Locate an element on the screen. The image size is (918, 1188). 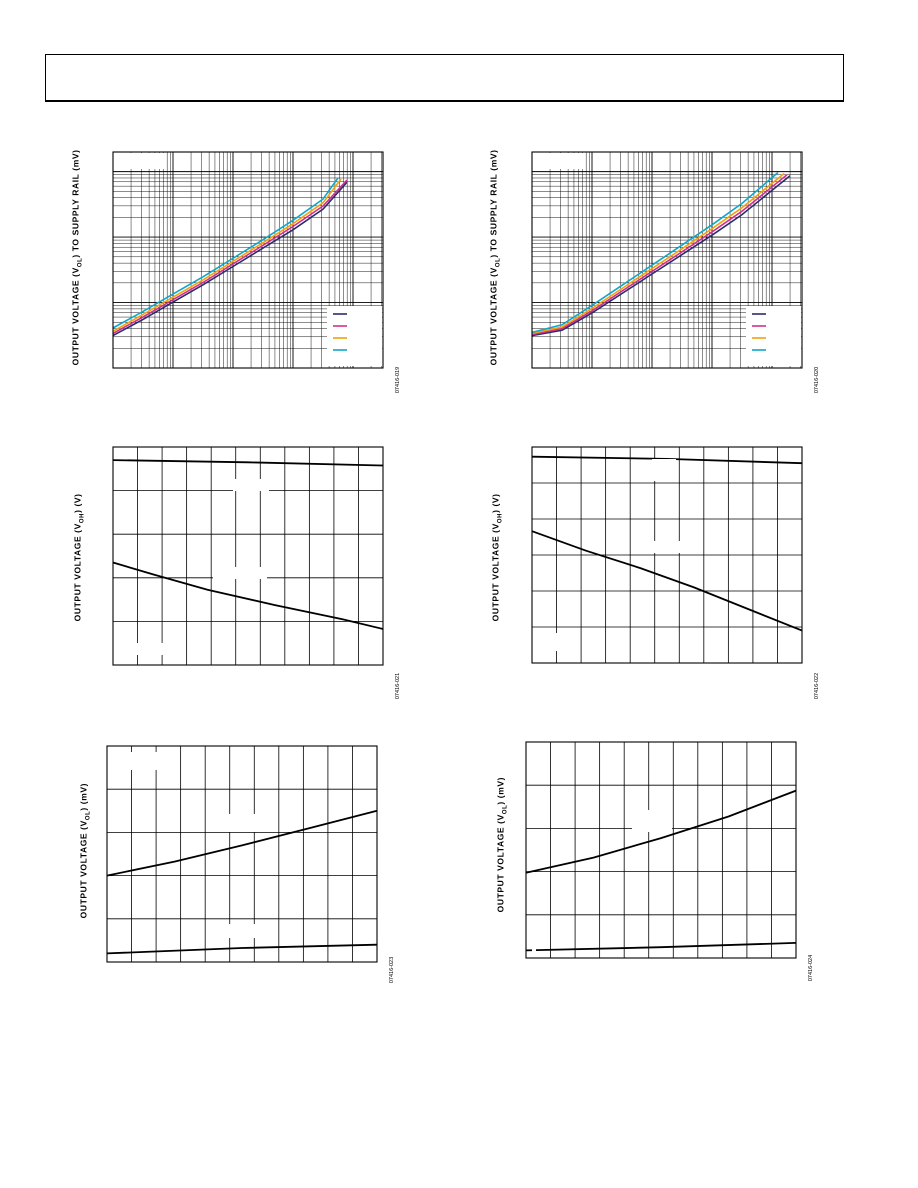
figure-id: 07416-021 is located at coordinates (398, 686).